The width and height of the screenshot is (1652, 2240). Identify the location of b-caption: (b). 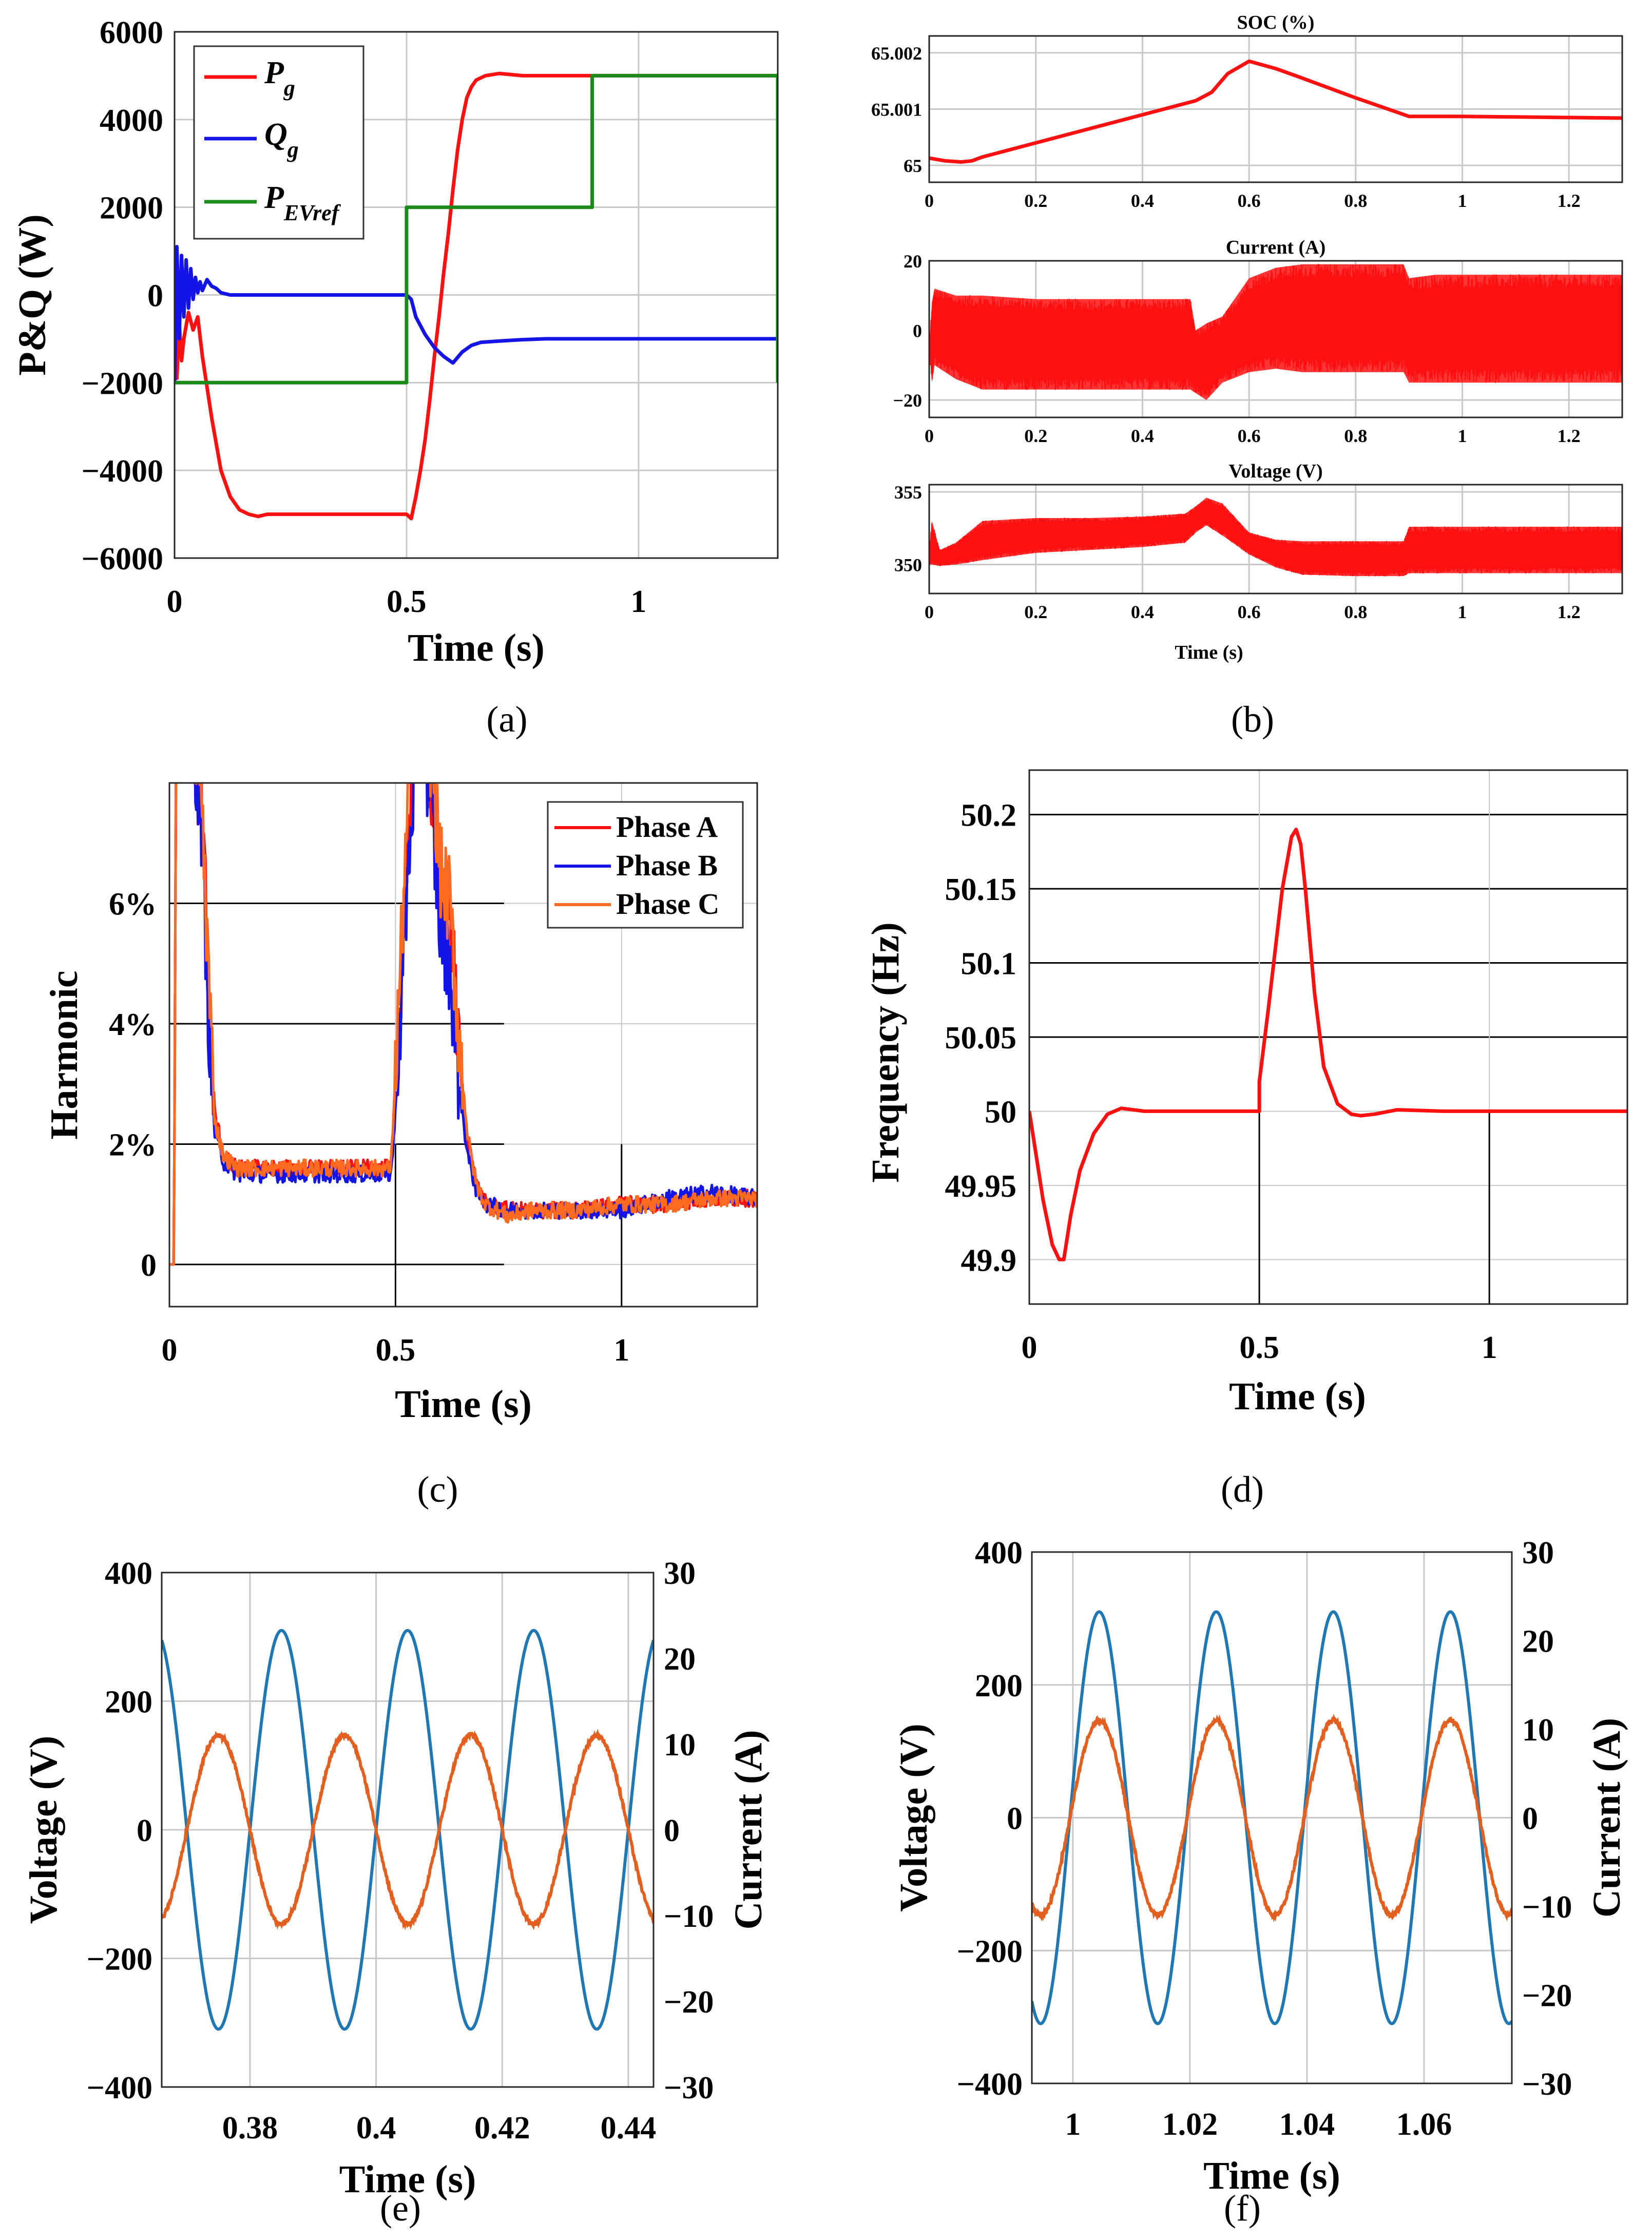
(1252, 719).